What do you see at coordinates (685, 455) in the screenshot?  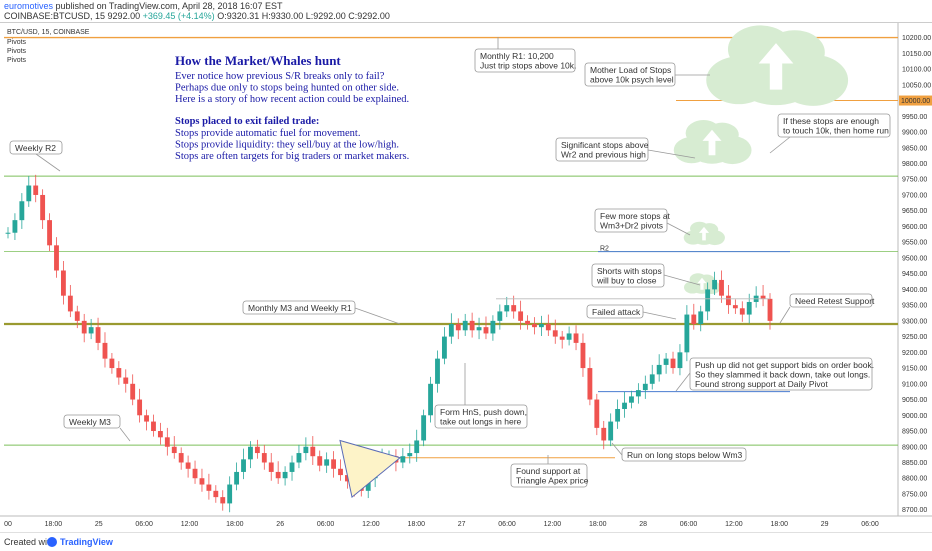 I see `callout-text: Run on long stops below Wm3` at bounding box center [685, 455].